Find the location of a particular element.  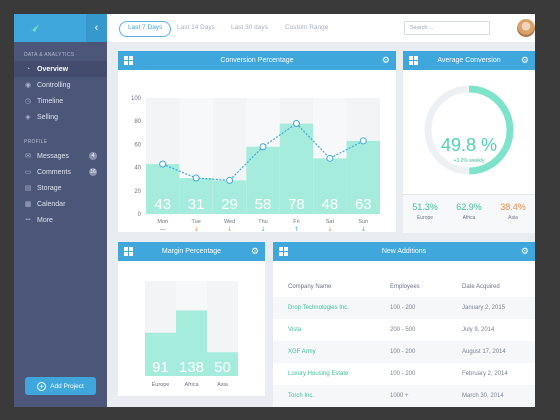

sidebar-item-controlling: ◉ Controlling is located at coordinates (60, 85).